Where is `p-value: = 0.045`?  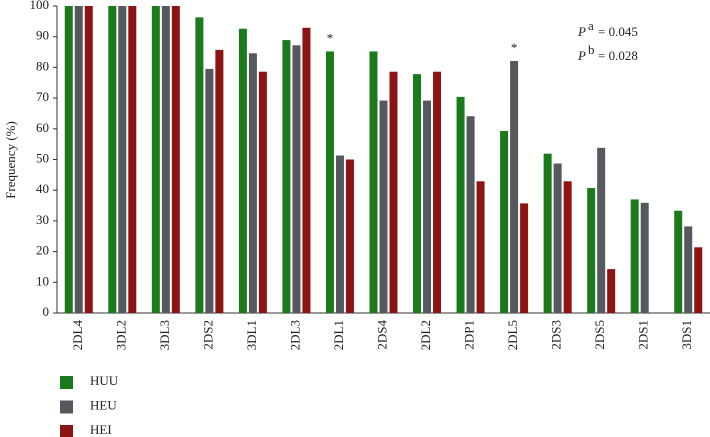
p-value: = 0.045 is located at coordinates (618, 31).